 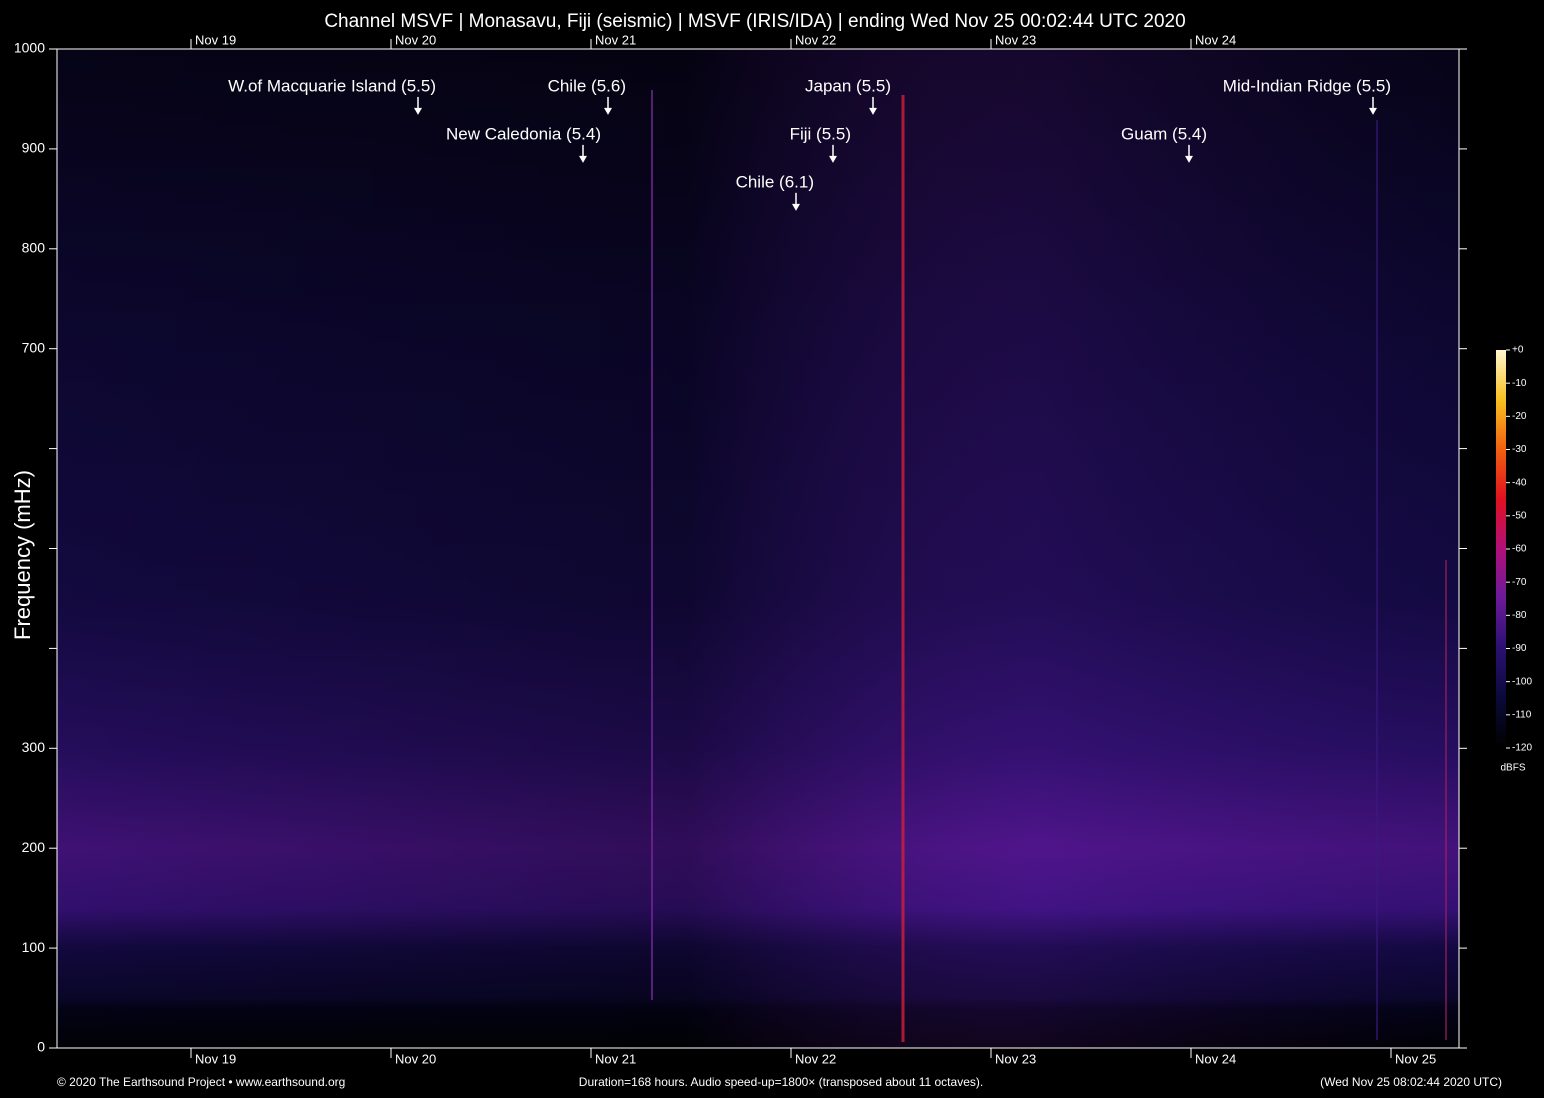 What do you see at coordinates (1015, 39) in the screenshot?
I see `top-x-tick-label: Nov 23` at bounding box center [1015, 39].